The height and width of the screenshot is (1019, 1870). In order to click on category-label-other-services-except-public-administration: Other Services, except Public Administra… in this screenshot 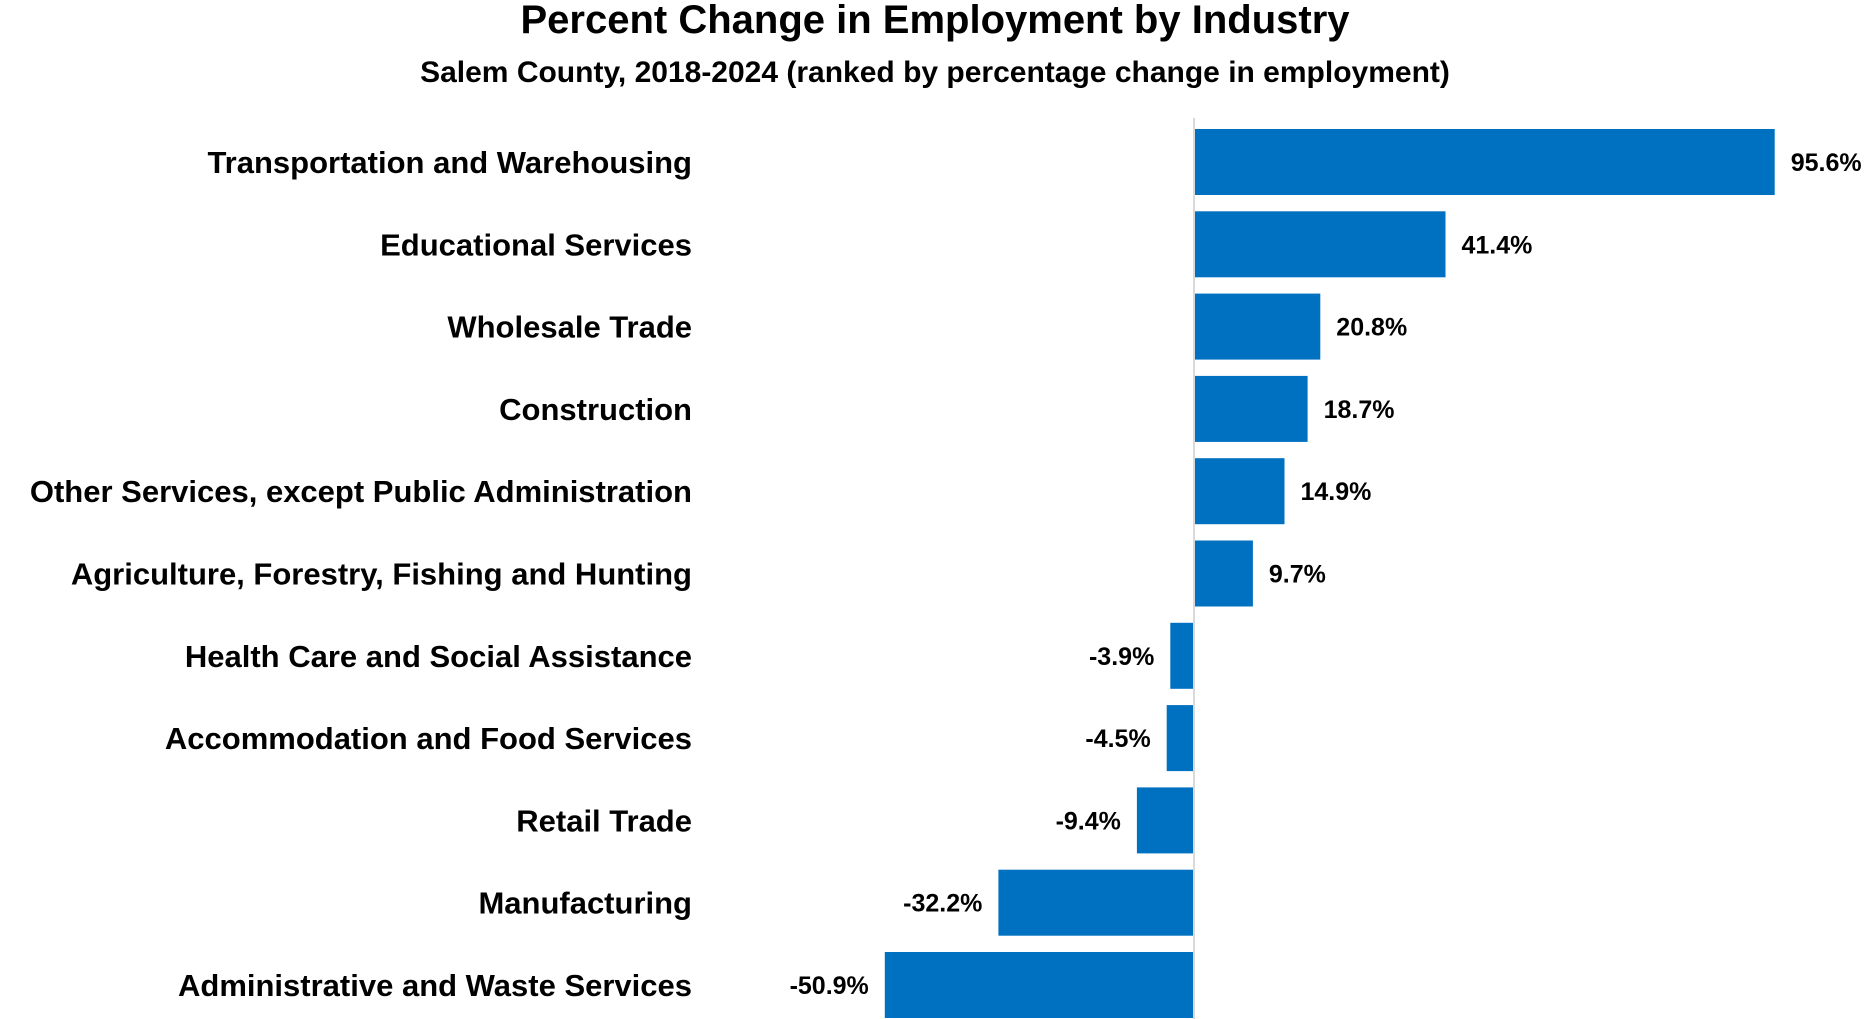, I will do `click(361, 491)`.